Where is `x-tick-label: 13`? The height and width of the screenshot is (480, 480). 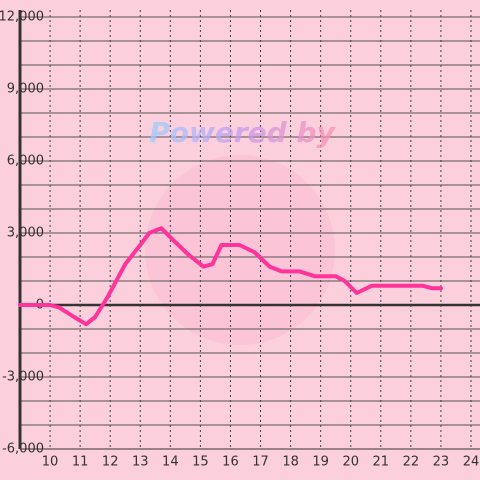
x-tick-label: 13 is located at coordinates (140, 462).